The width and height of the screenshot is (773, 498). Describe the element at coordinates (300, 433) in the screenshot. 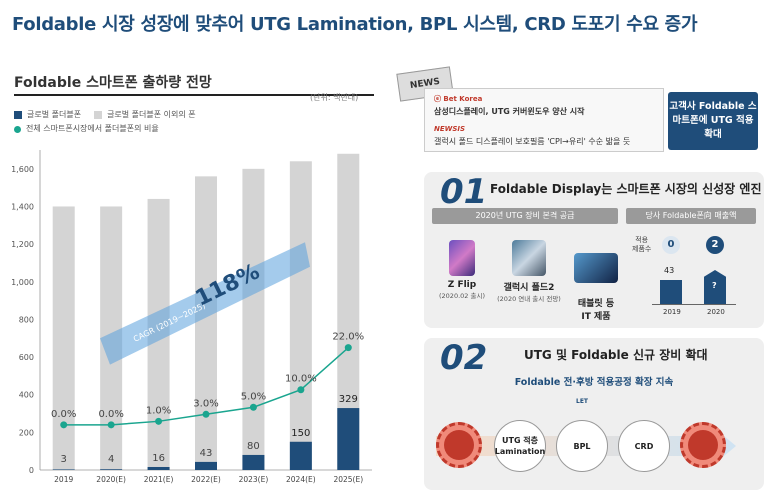

I see `foldable-value-label: 150` at that location.